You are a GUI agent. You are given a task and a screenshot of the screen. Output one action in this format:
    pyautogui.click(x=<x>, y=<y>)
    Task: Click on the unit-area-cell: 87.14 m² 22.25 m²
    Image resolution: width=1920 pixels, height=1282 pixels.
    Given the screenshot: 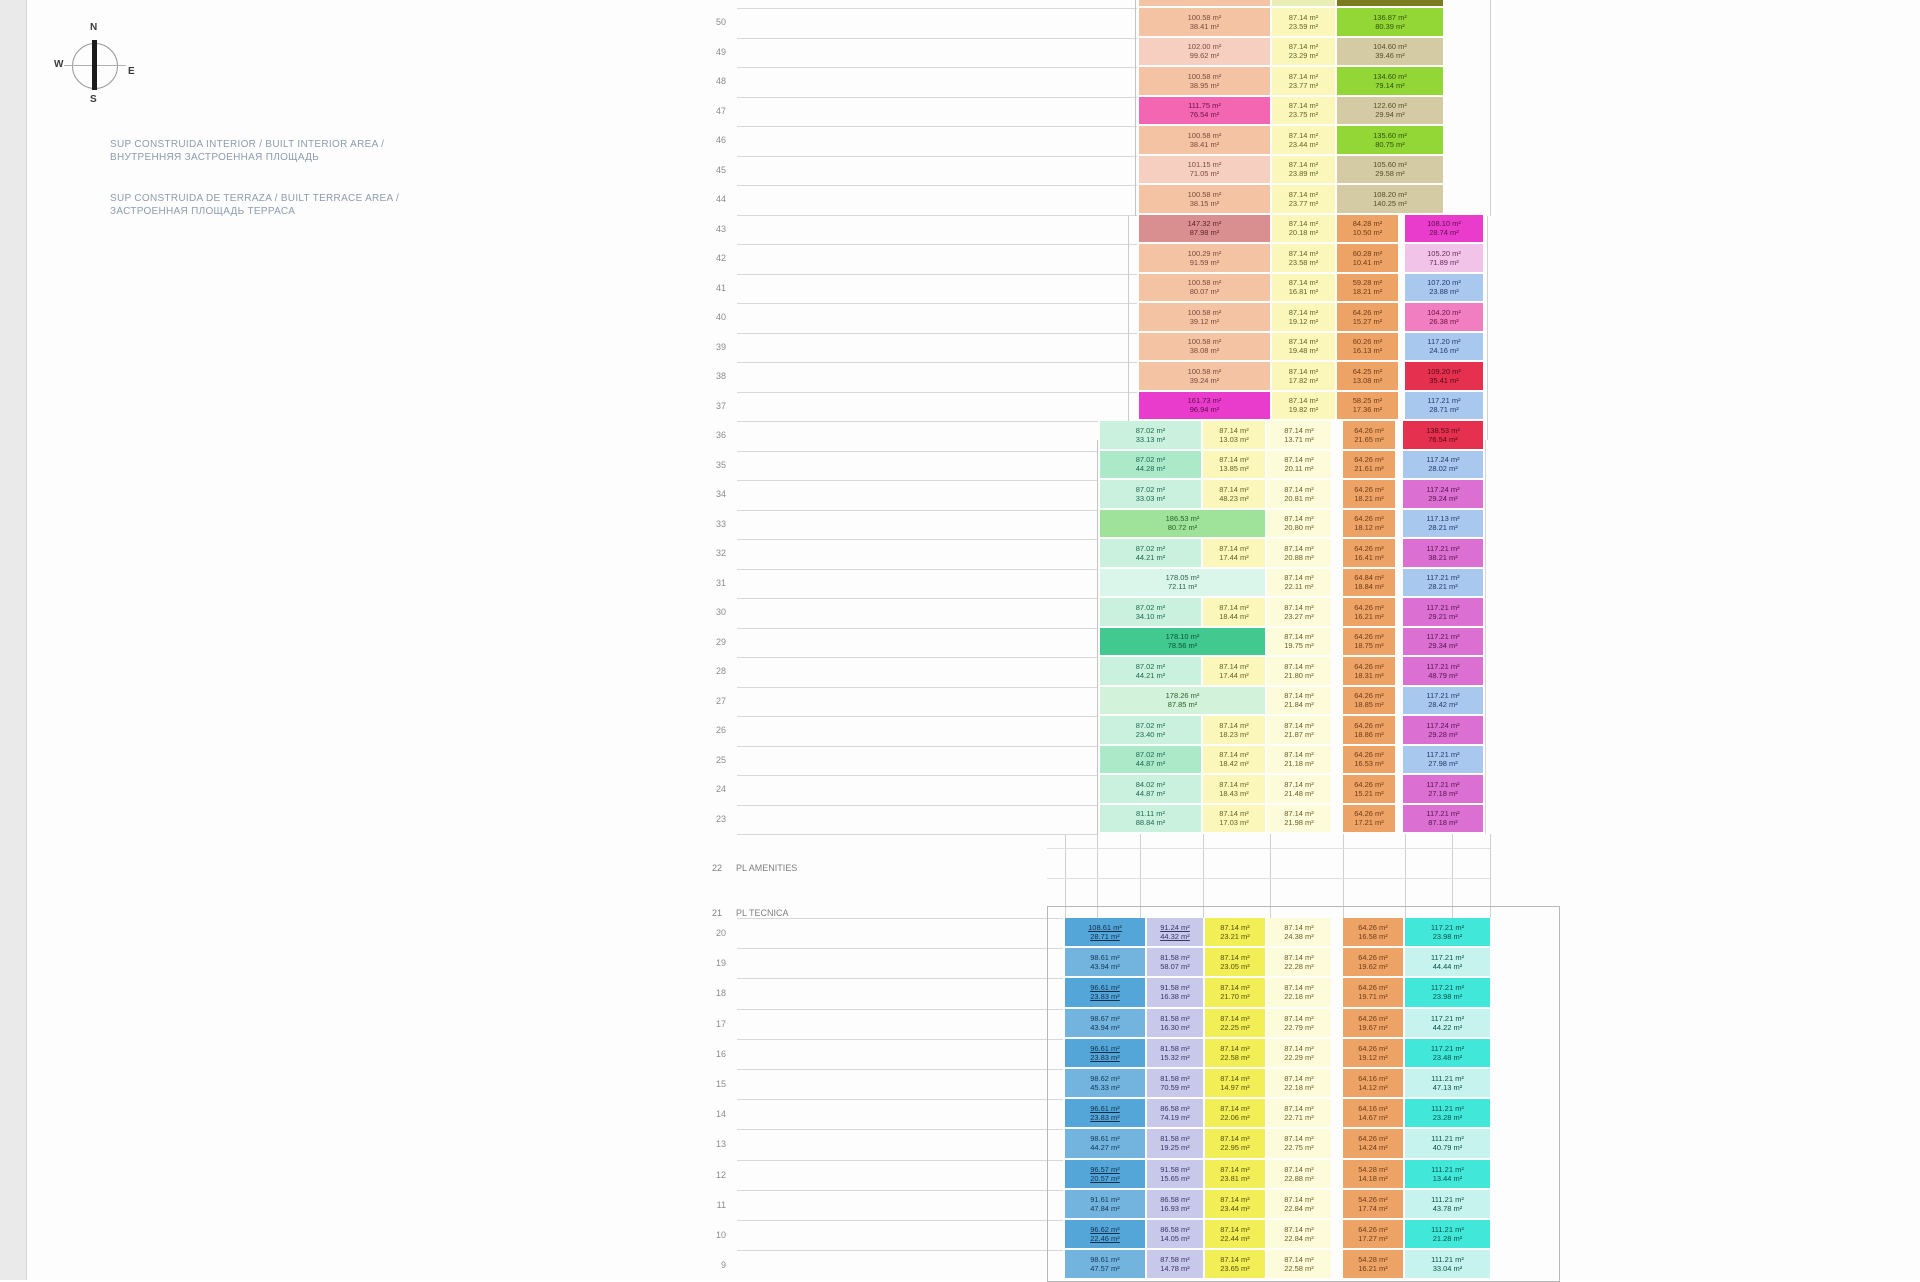 What is the action you would take?
    pyautogui.click(x=1235, y=1022)
    